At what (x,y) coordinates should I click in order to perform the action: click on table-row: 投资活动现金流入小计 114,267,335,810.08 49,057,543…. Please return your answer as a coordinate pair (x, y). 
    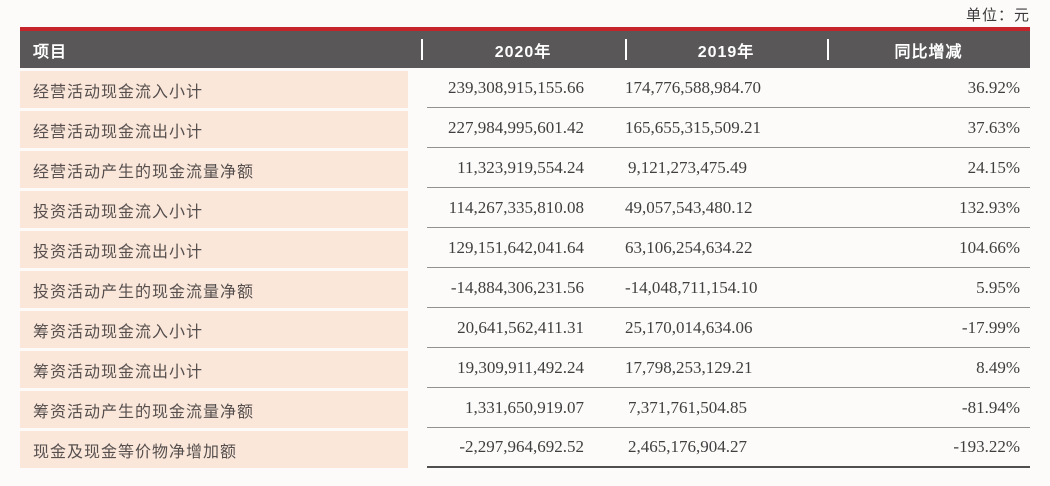
    Looking at the image, I should click on (525, 208).